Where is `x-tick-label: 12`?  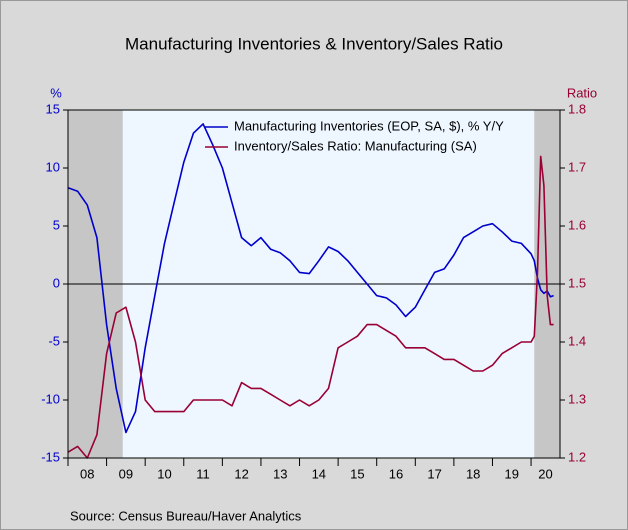
x-tick-label: 12 is located at coordinates (241, 473).